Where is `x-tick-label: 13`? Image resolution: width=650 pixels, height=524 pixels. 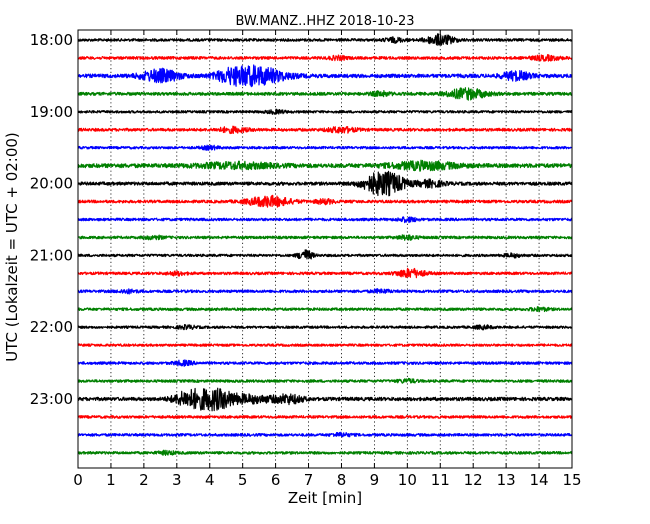 x-tick-label: 13 is located at coordinates (506, 480).